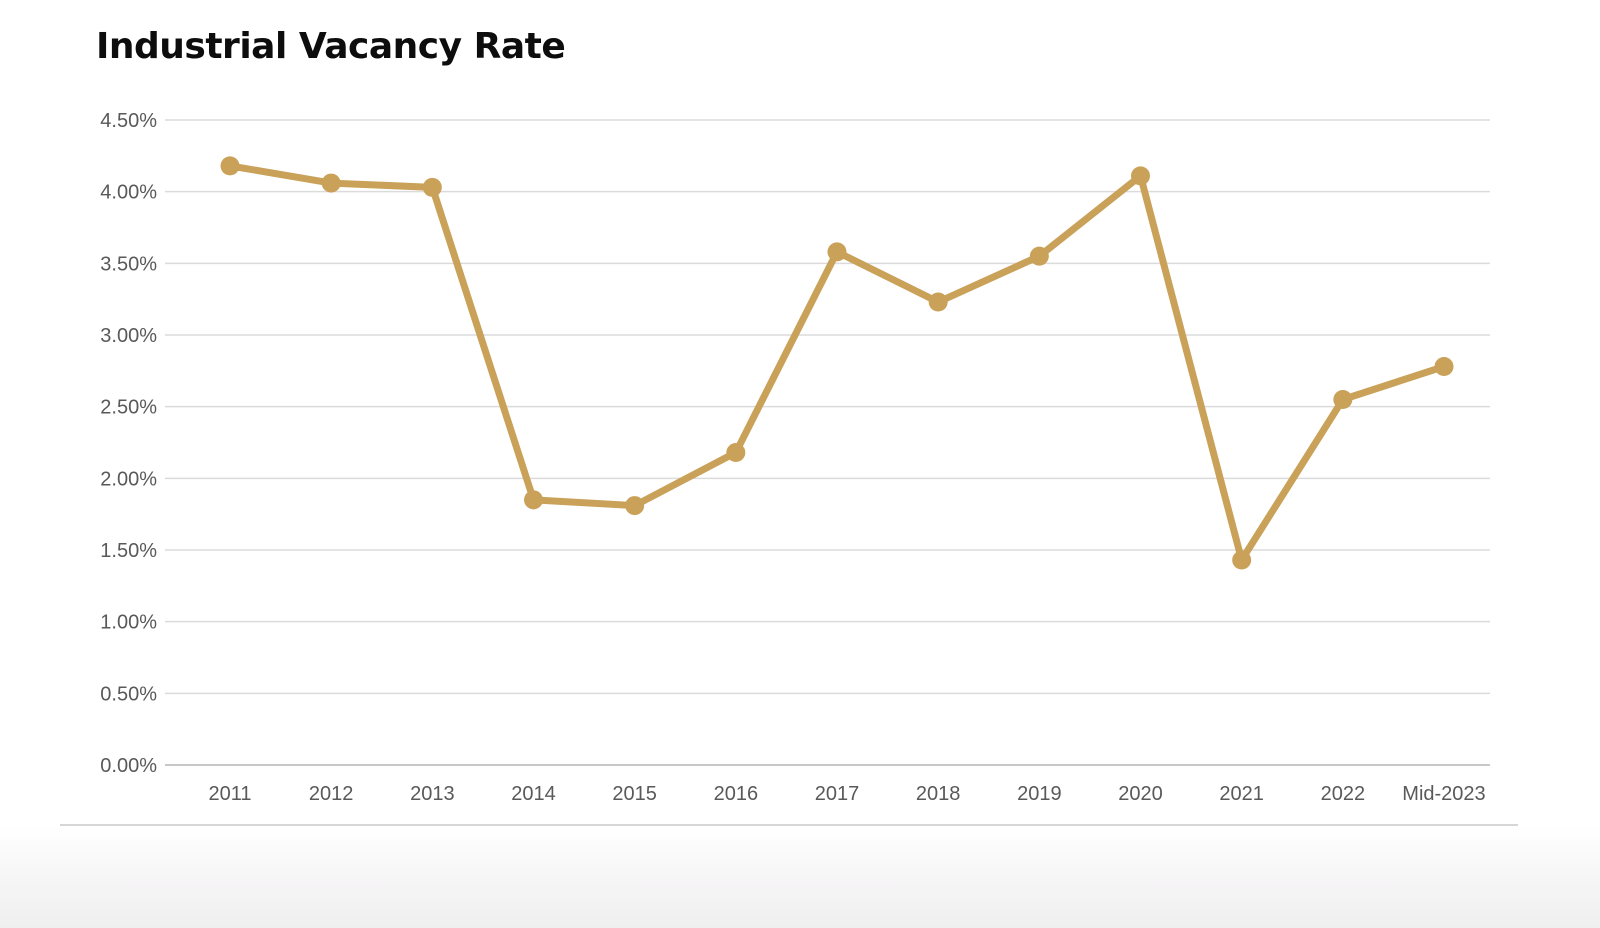 The width and height of the screenshot is (1600, 928). Describe the element at coordinates (229, 794) in the screenshot. I see `x-axis-tick-label: 2011` at that location.